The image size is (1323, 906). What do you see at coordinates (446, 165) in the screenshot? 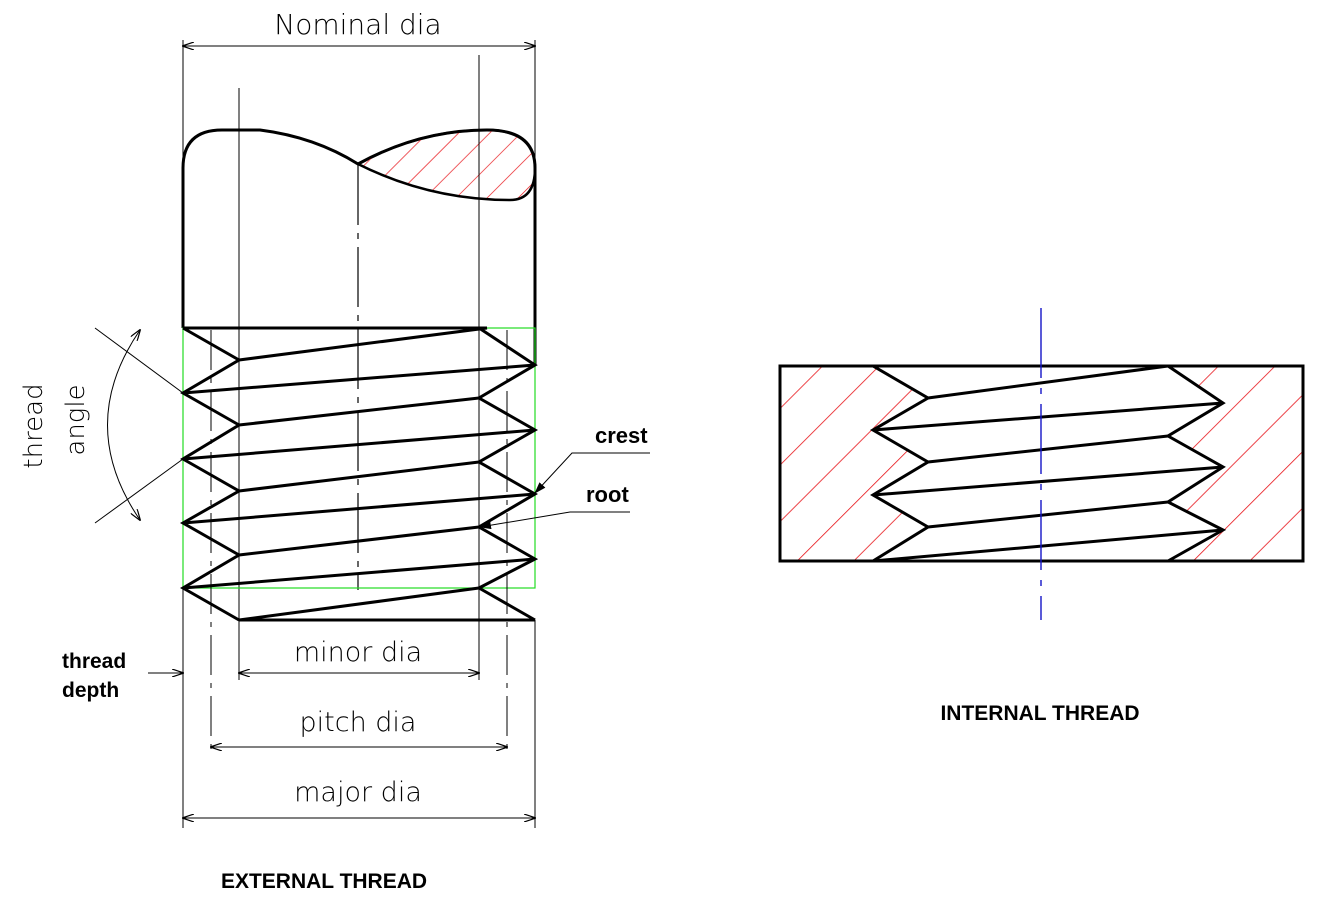
I see `hatched-section` at bounding box center [446, 165].